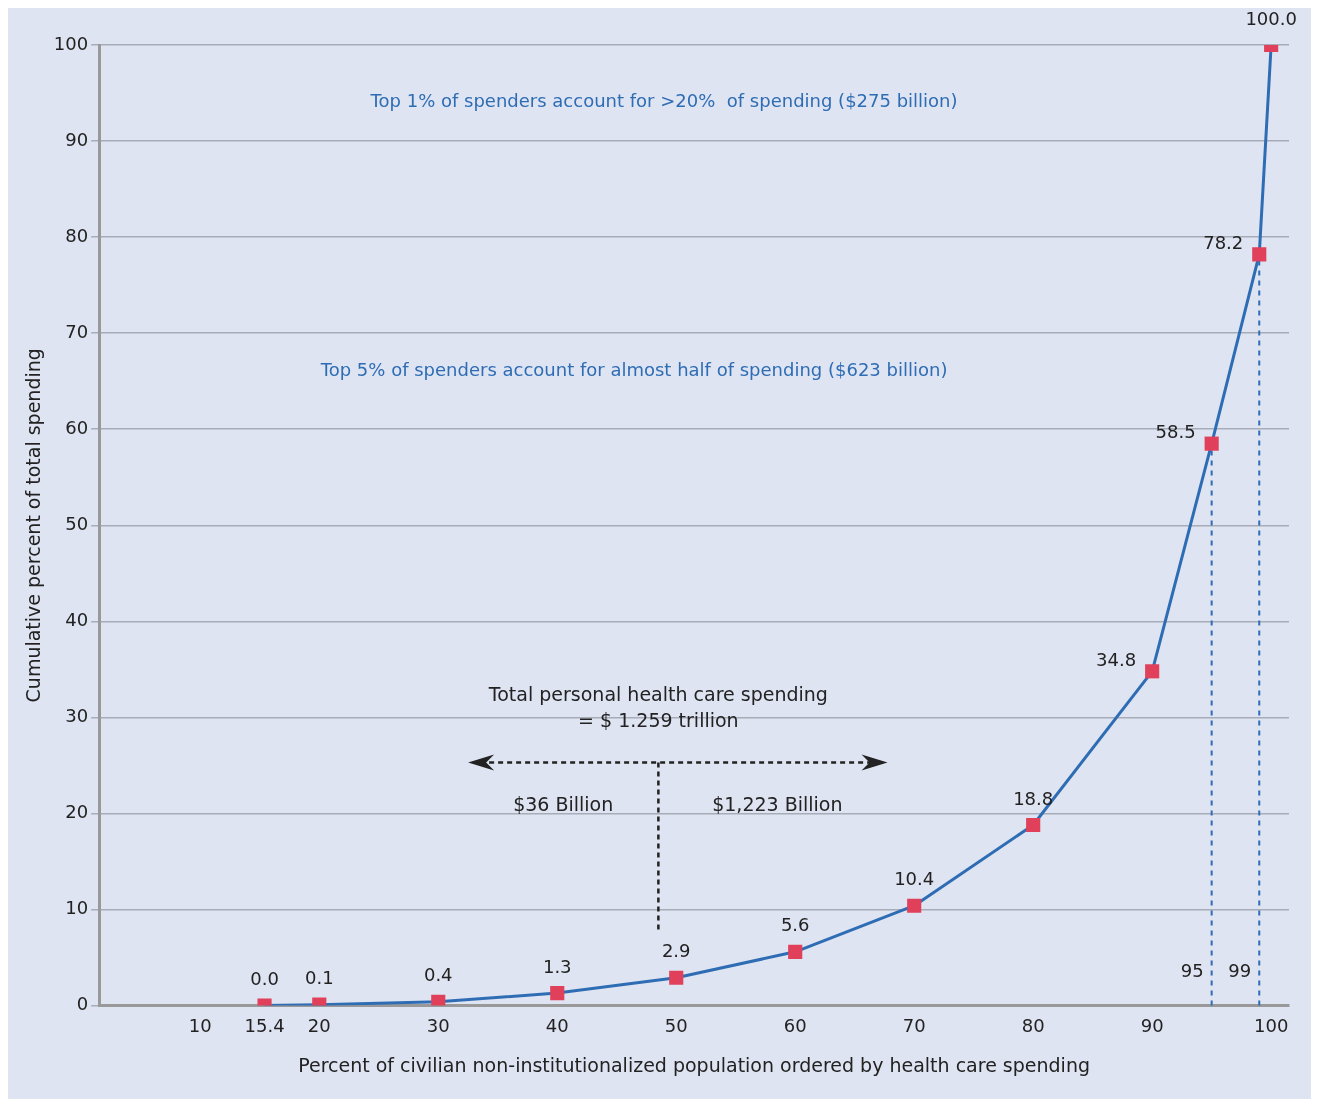 Image resolution: width=1319 pixels, height=1107 pixels. I want to click on x-tick-label: 20, so click(319, 1026).